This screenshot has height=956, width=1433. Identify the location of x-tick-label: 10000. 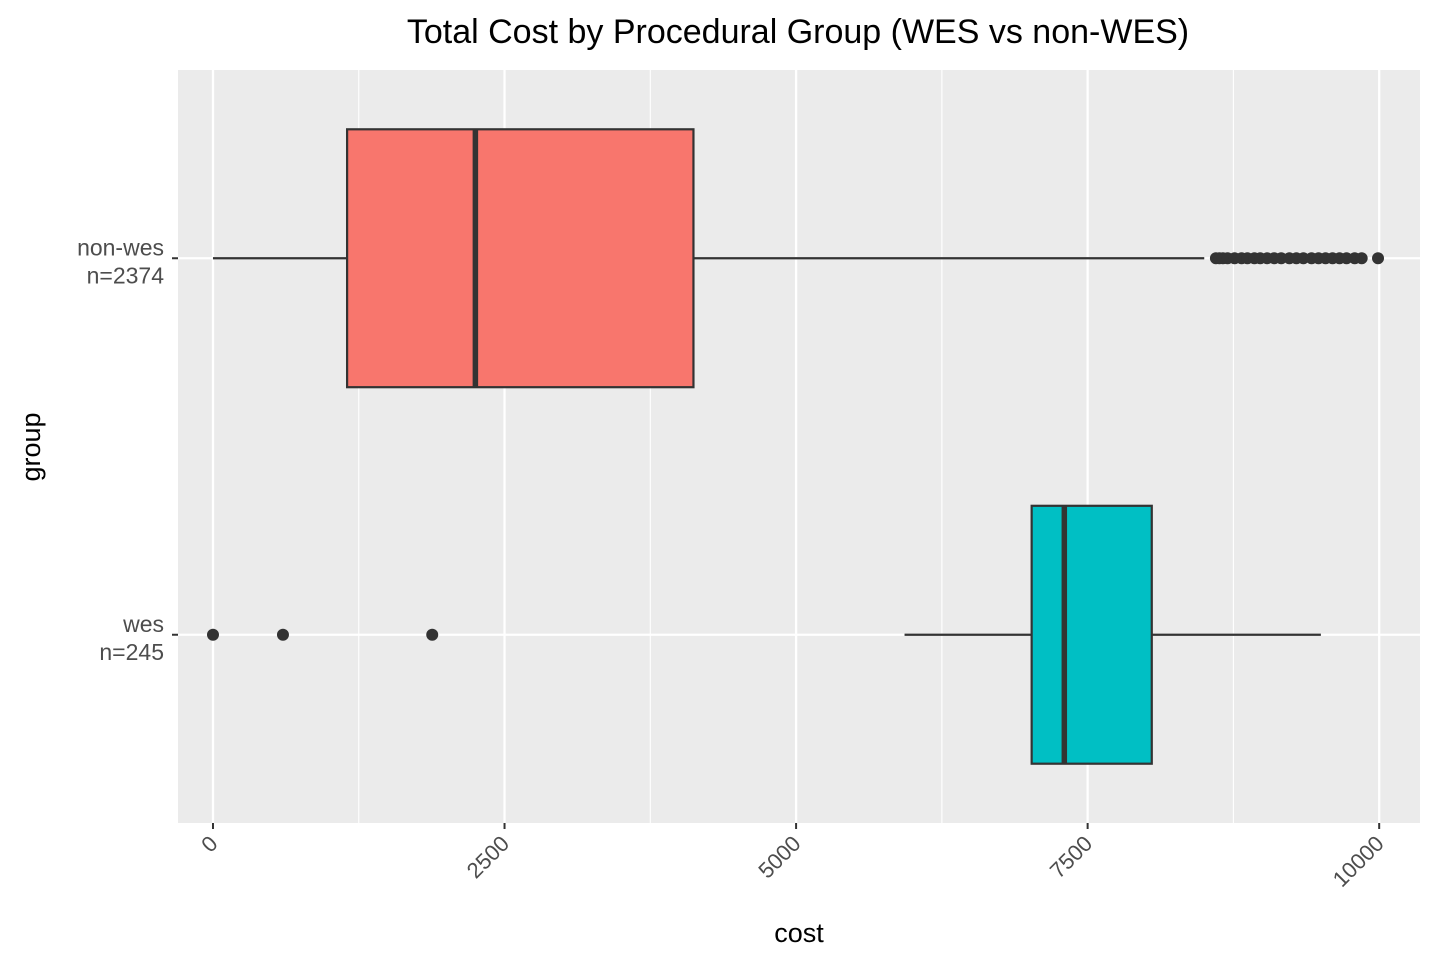
(1358, 861).